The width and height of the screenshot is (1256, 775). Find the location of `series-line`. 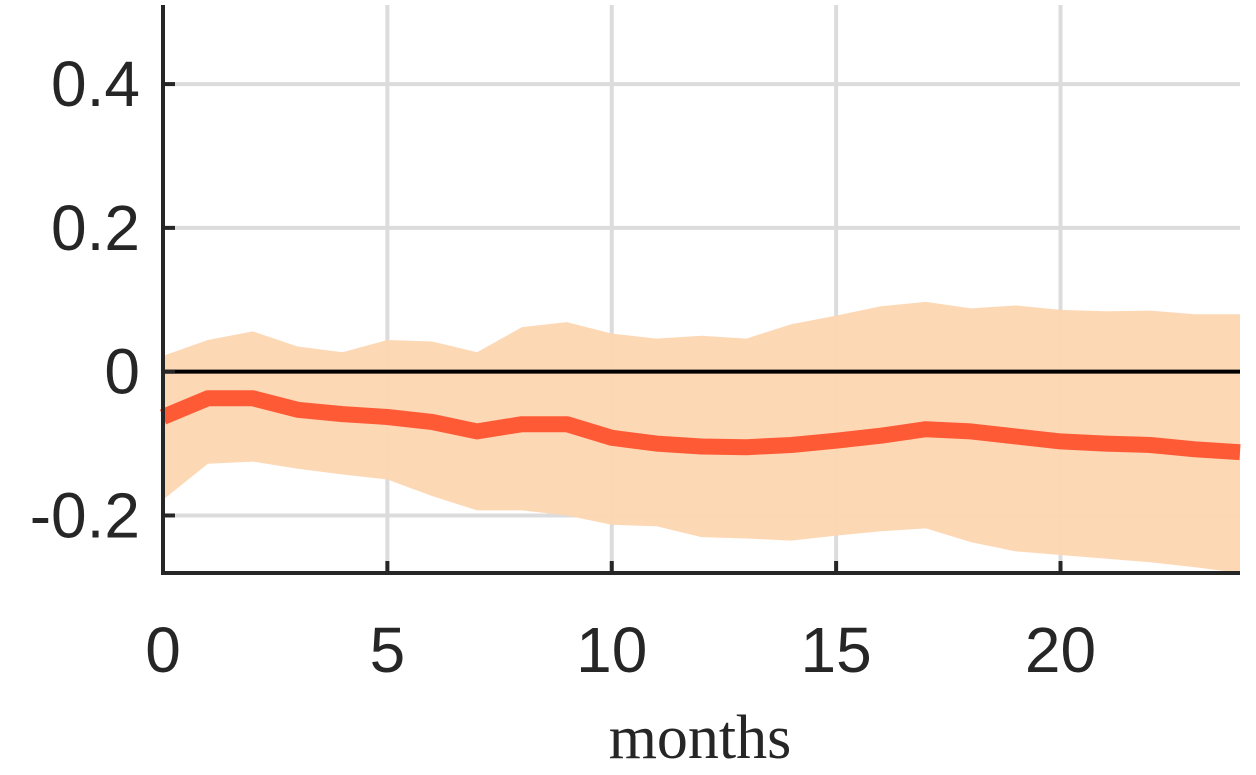

series-line is located at coordinates (700, 425).